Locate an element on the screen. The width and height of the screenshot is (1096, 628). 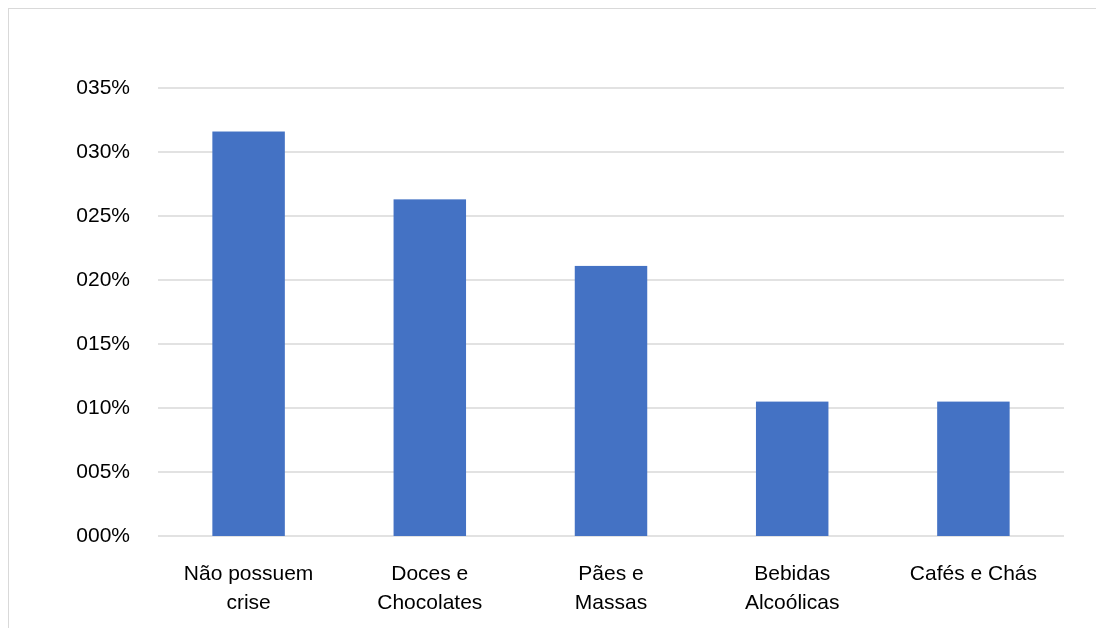
x-tick-label: Bebidas Alcoólicas is located at coordinates (792, 587).